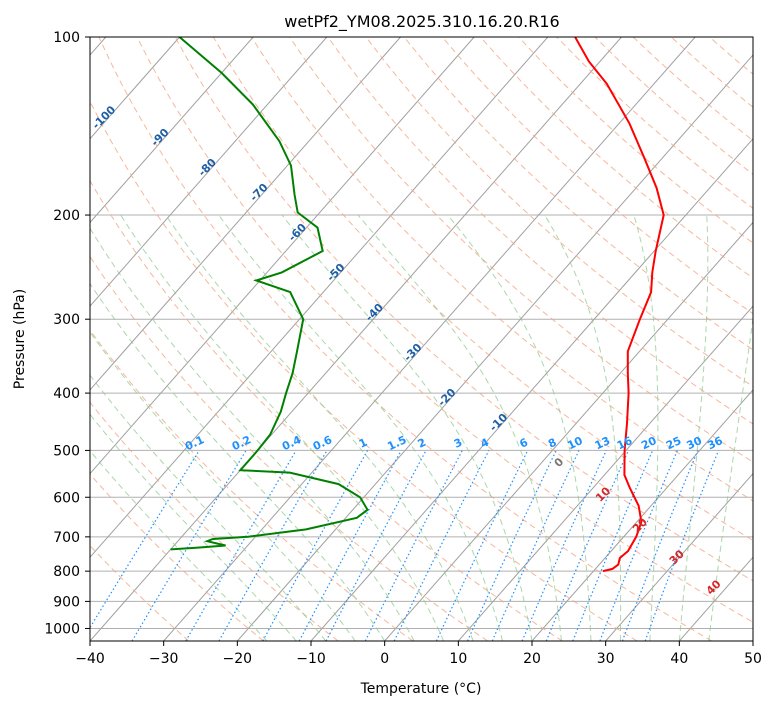 Image resolution: width=775 pixels, height=708 pixels. What do you see at coordinates (552, 443) in the screenshot?
I see `mixing-ratio-label: 8` at bounding box center [552, 443].